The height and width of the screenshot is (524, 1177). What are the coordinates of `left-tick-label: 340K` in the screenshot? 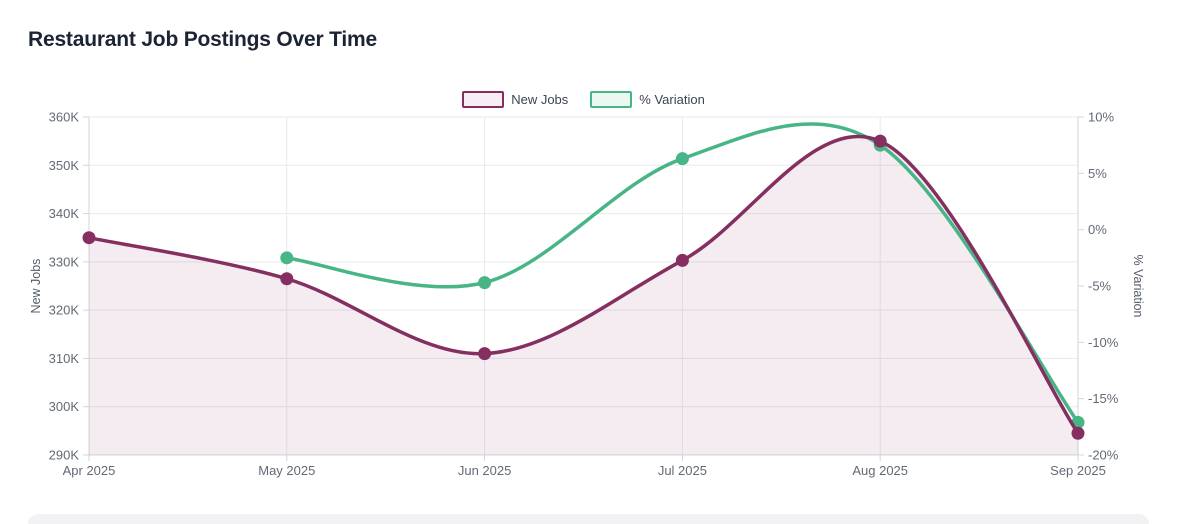 It's located at (64, 213).